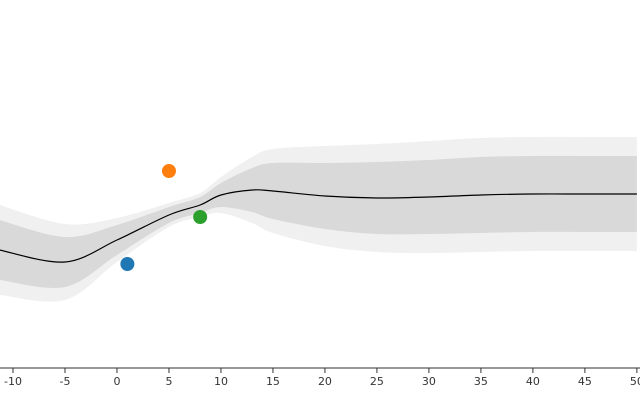  Describe the element at coordinates (533, 381) in the screenshot. I see `x-tick-label: 40` at that location.